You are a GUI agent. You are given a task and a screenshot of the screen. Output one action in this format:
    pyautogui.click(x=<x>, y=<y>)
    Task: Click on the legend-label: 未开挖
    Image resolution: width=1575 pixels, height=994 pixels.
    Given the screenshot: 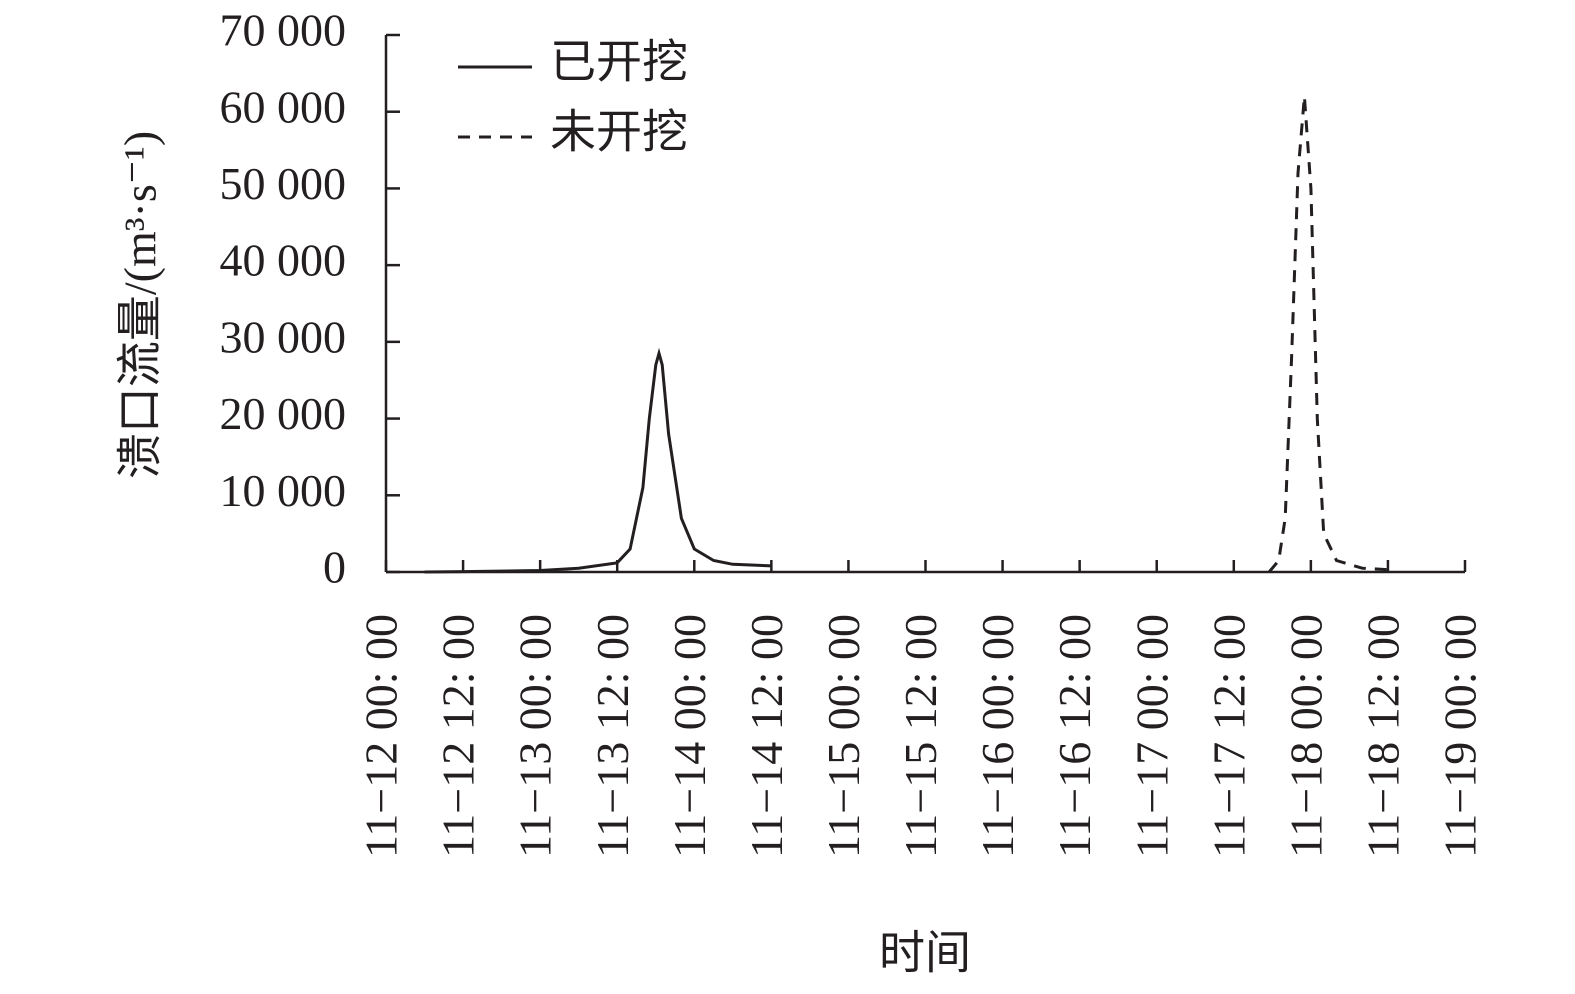 What is the action you would take?
    pyautogui.click(x=619, y=132)
    